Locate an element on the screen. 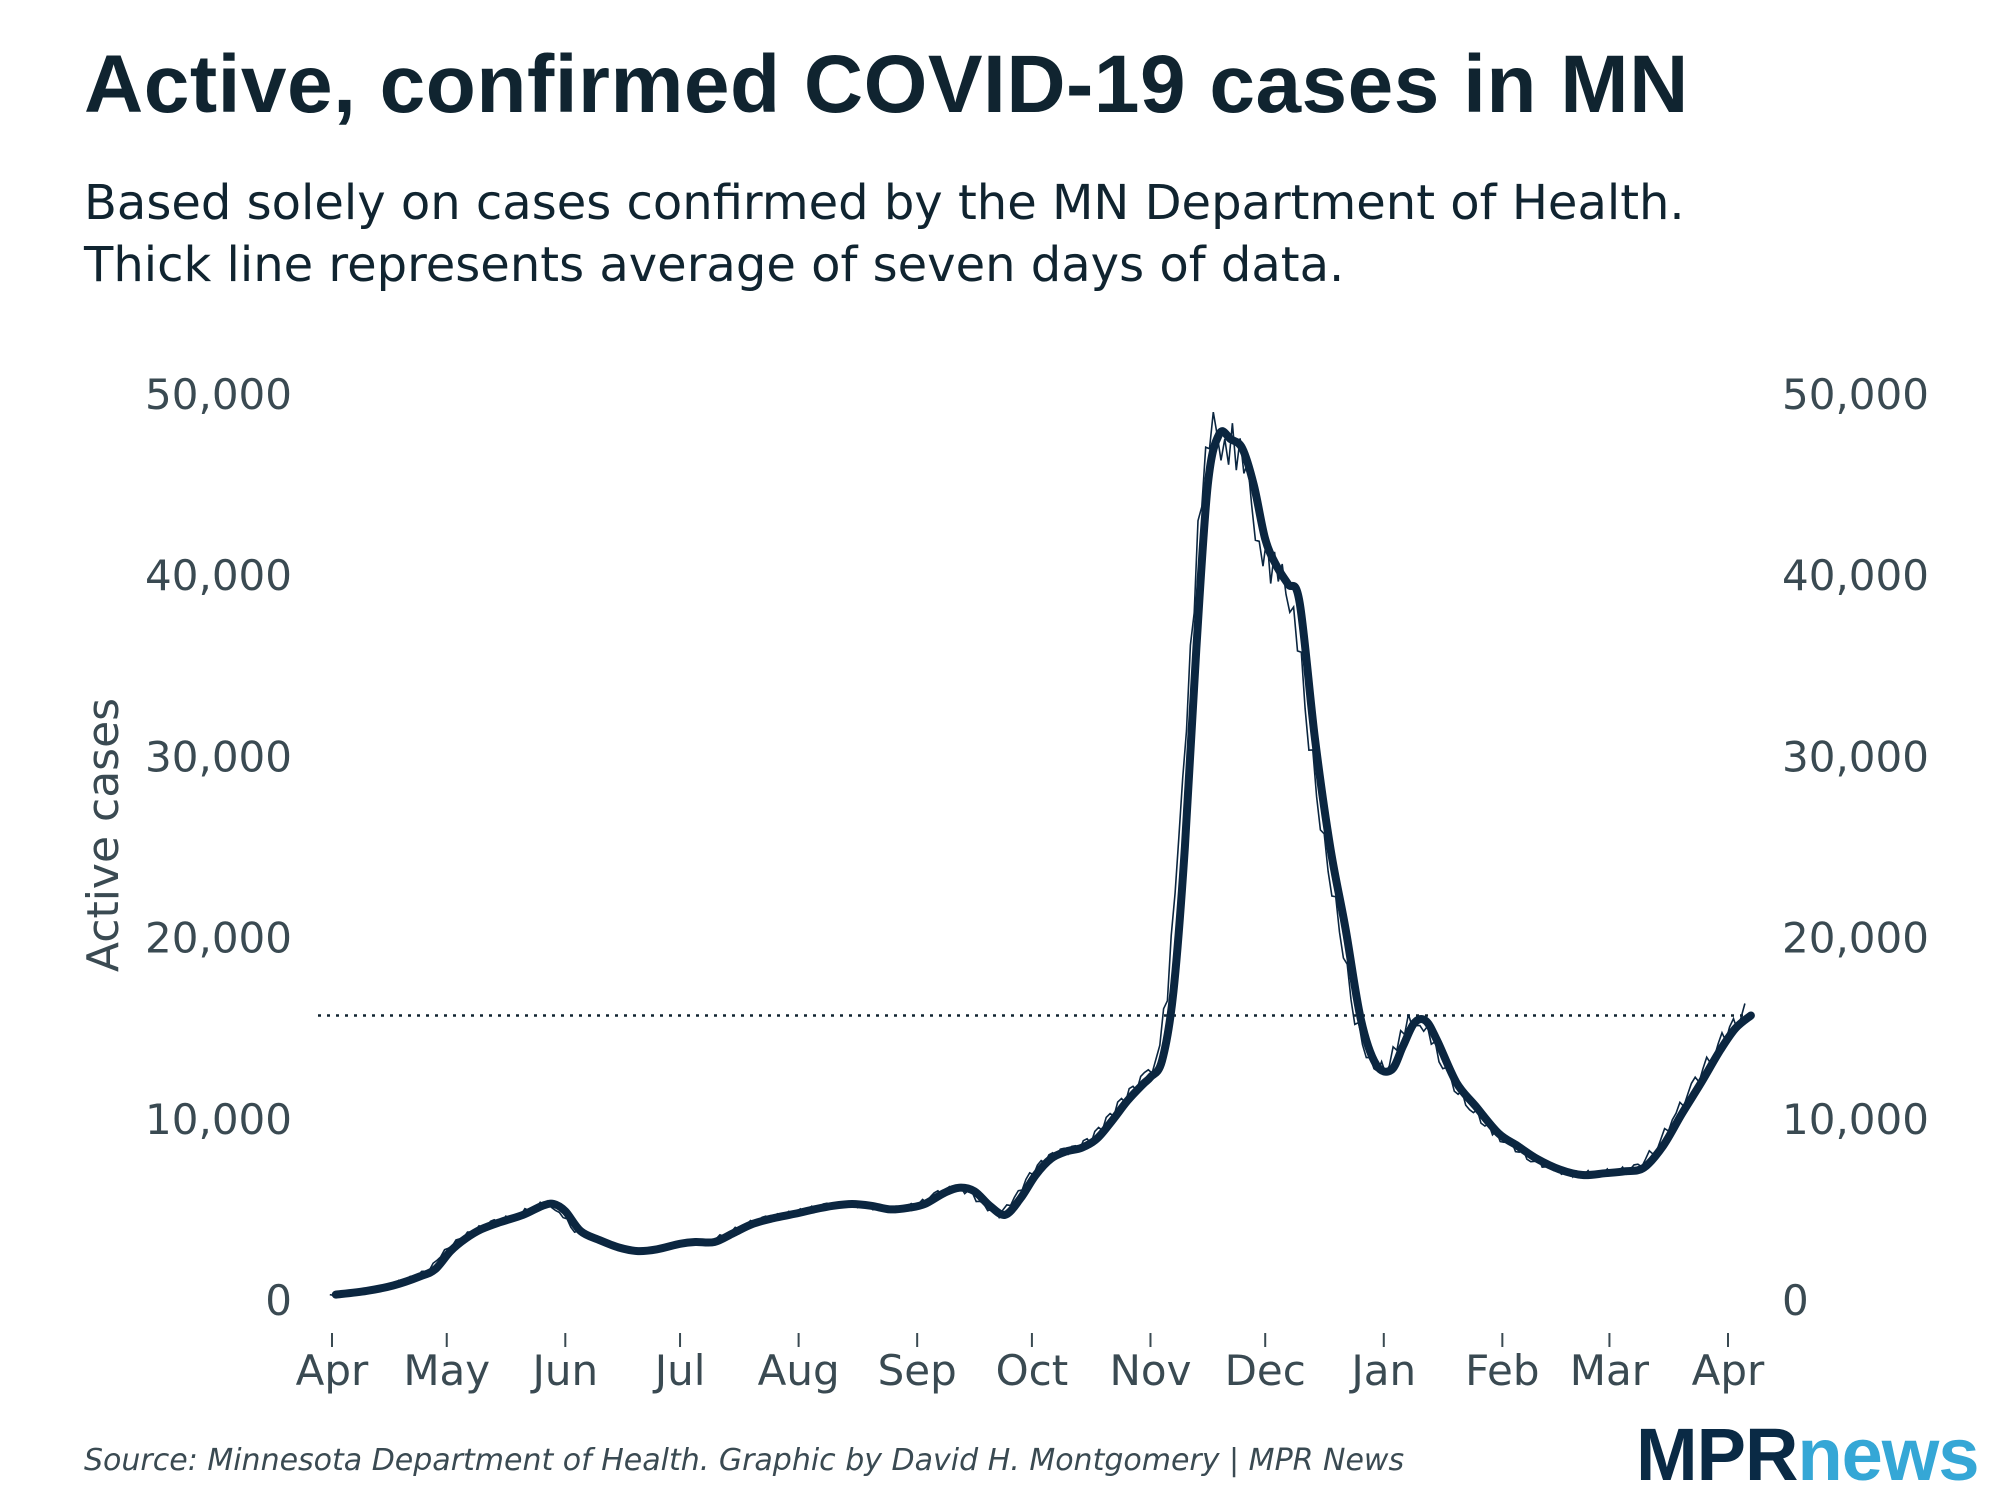 The width and height of the screenshot is (2000, 1500). x-tick-label: Sep is located at coordinates (917, 1370).